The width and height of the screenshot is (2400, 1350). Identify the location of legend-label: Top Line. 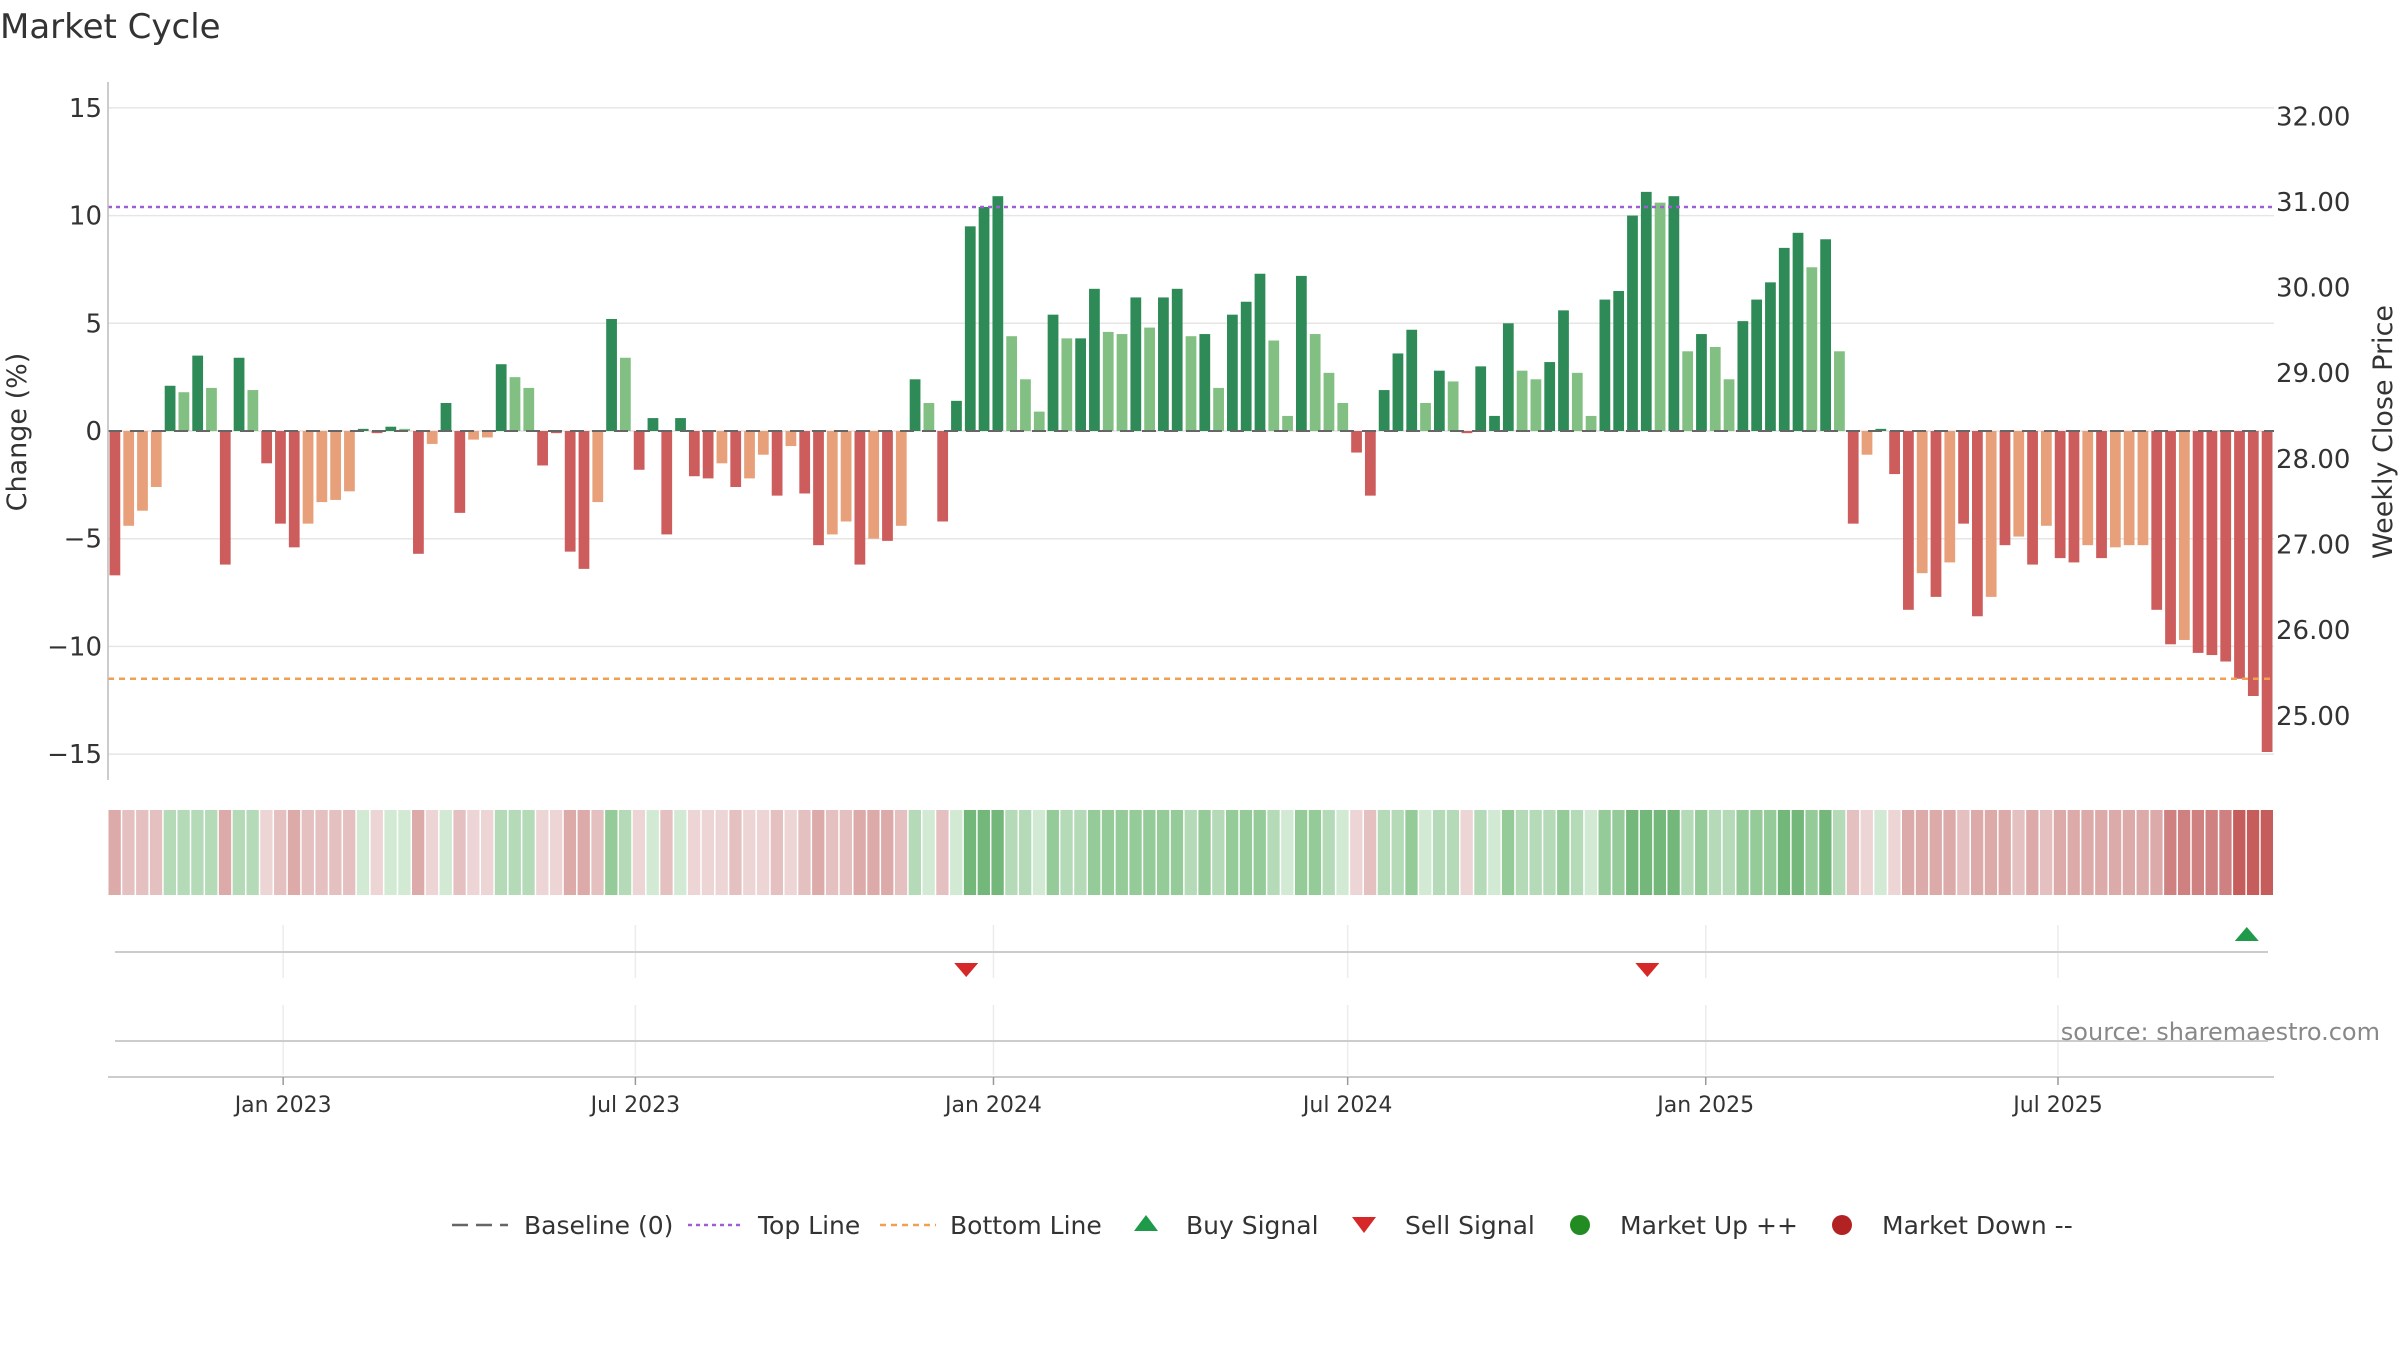
(808, 1225).